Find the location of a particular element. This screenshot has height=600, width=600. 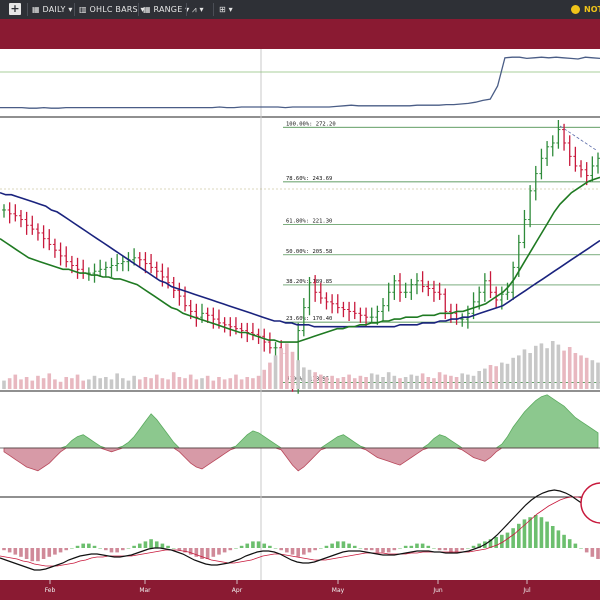

bars-icon: ▥ is located at coordinates (84, 9).